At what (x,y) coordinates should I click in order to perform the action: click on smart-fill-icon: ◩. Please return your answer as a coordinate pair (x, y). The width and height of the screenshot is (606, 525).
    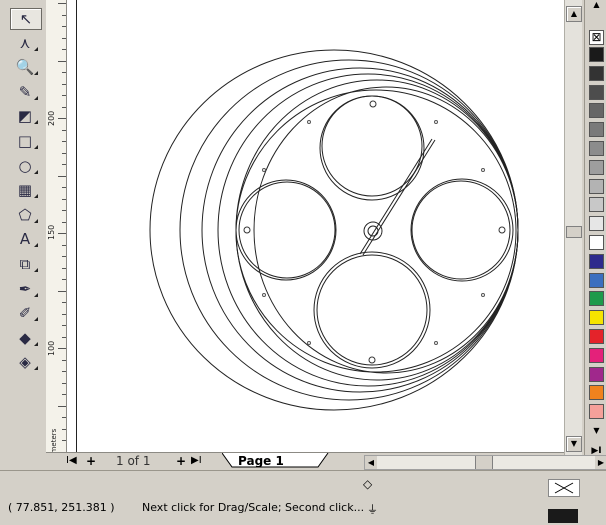
    Looking at the image, I should click on (25, 116).